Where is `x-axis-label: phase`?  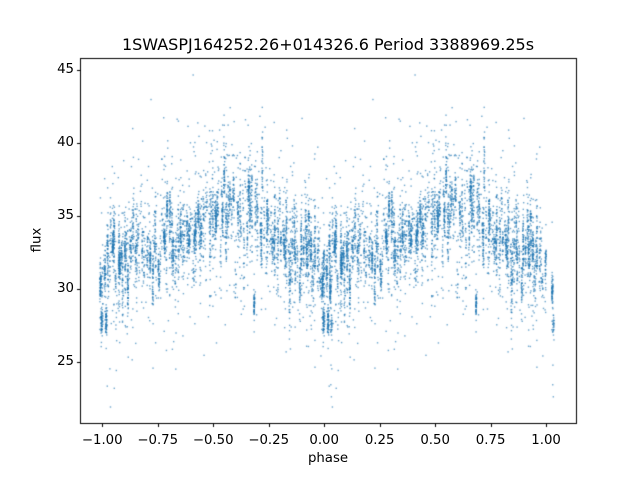 x-axis-label: phase is located at coordinates (328, 458).